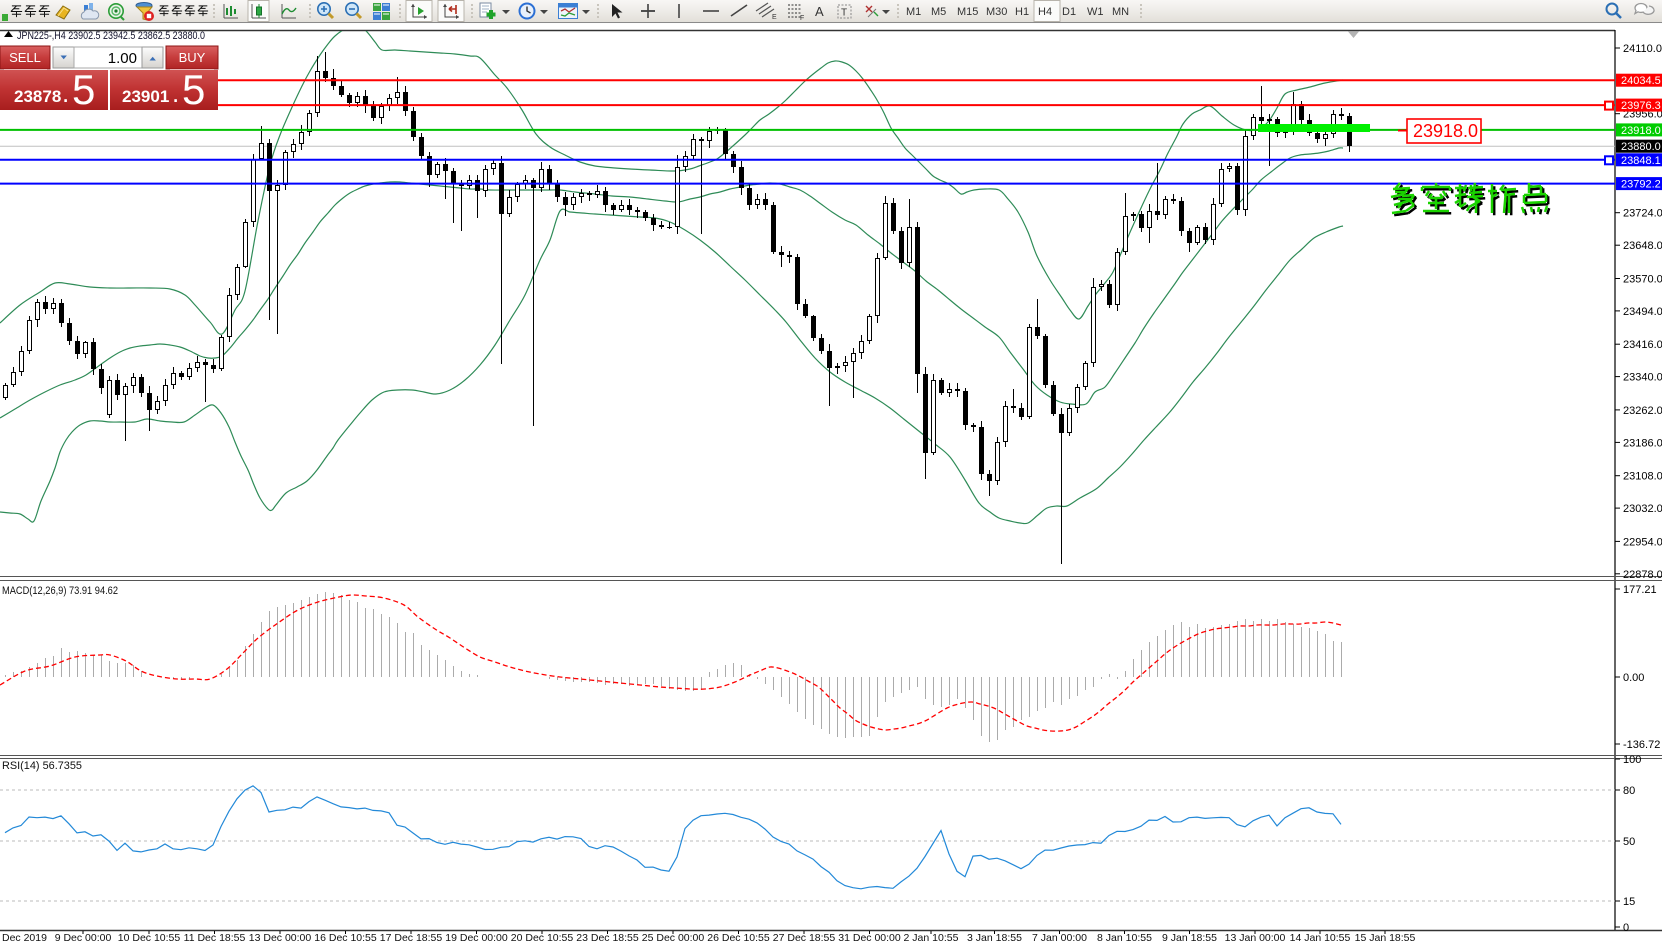 The width and height of the screenshot is (1662, 947). What do you see at coordinates (149, 938) in the screenshot?
I see `svg-text: 10 Dec 10:55` at bounding box center [149, 938].